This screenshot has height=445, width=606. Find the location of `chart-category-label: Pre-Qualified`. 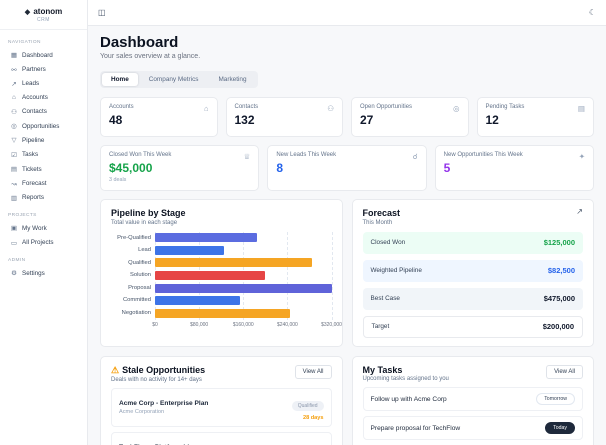

chart-category-label: Pre-Qualified is located at coordinates (134, 237).